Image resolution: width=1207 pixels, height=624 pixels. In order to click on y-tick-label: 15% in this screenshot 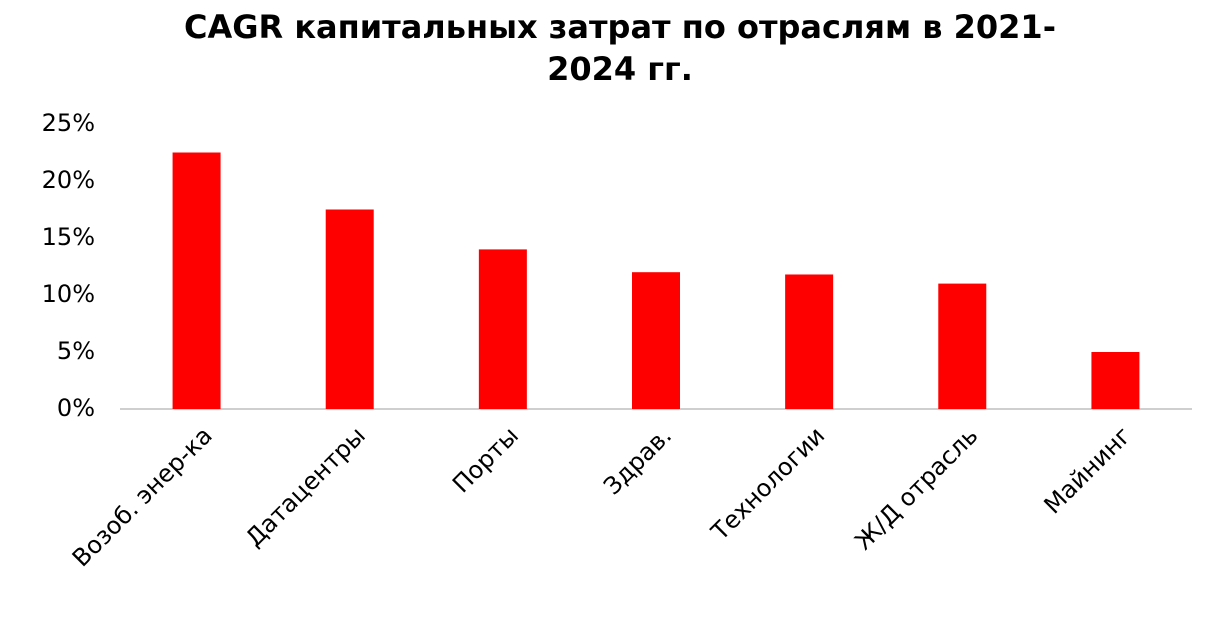, I will do `click(68, 237)`.